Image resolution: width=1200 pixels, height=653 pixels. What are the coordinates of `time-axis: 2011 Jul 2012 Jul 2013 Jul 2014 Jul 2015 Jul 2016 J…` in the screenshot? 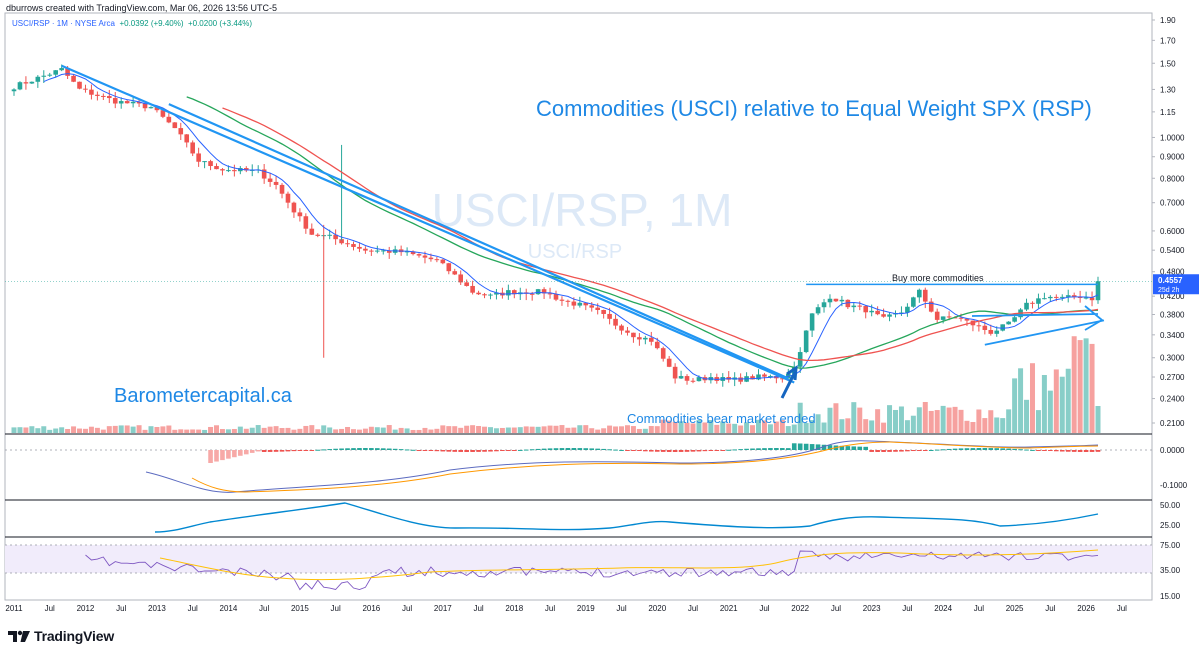 It's located at (566, 608).